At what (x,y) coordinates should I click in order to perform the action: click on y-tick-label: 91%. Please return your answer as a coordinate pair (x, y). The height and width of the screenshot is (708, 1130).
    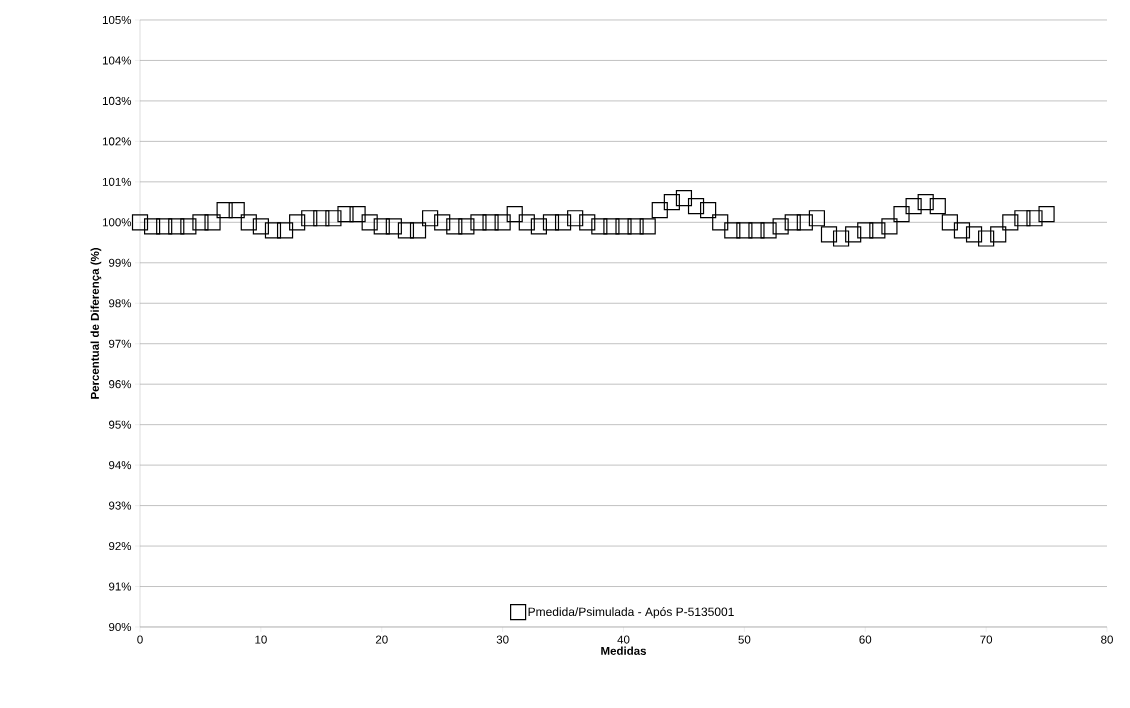
    Looking at the image, I should click on (120, 586).